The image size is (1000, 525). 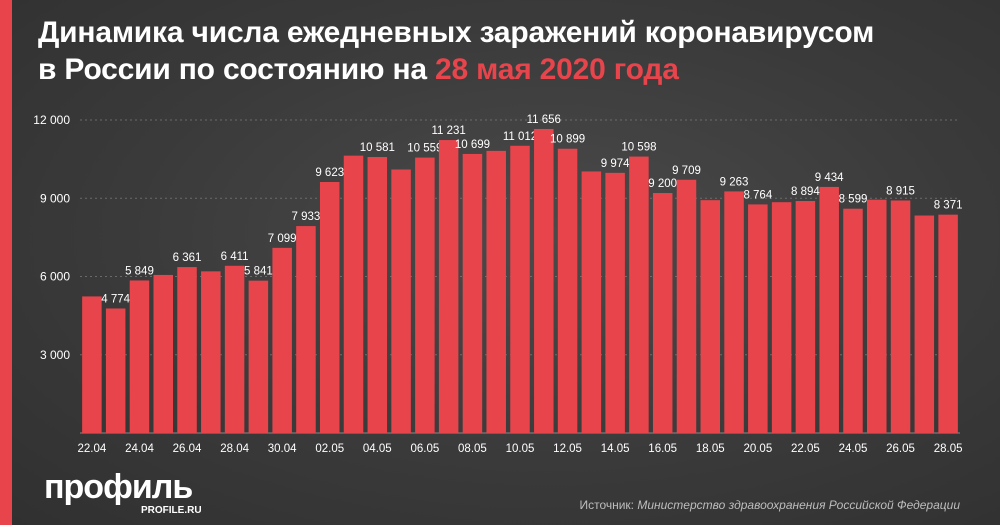 What do you see at coordinates (282, 449) in the screenshot?
I see `x-tick-label: 30.04` at bounding box center [282, 449].